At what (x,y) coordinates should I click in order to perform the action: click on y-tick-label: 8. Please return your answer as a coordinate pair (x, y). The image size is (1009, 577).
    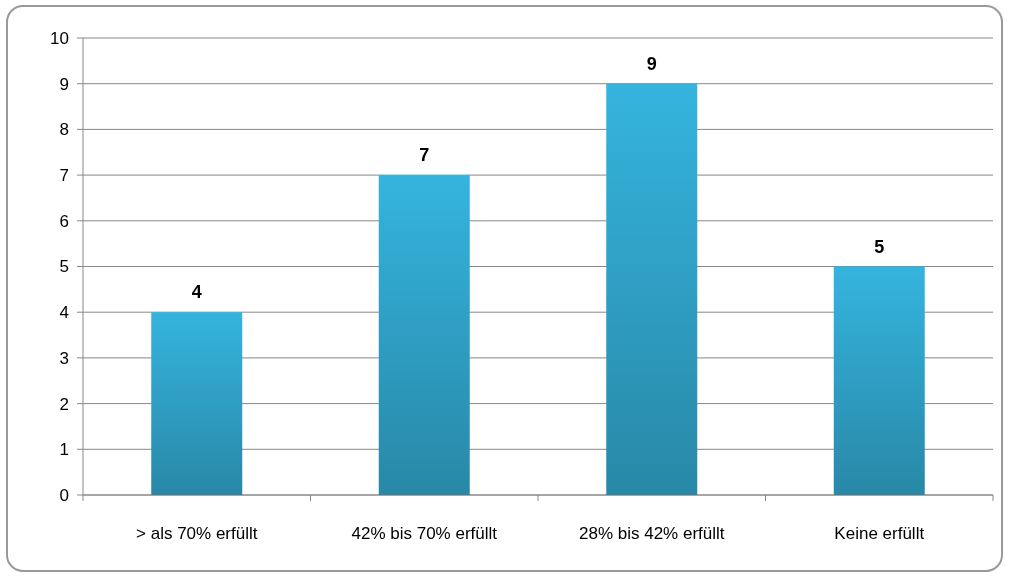
    Looking at the image, I should click on (64, 130).